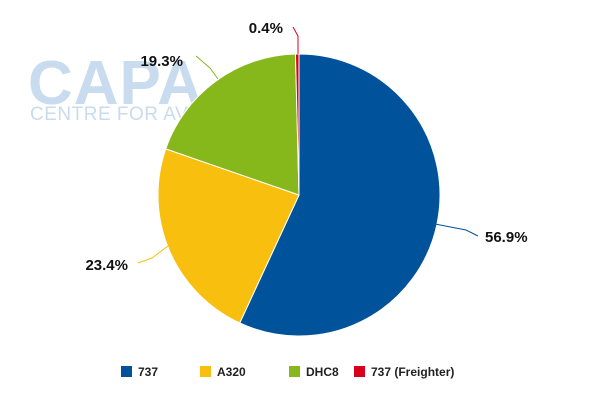 The height and width of the screenshot is (400, 600). Describe the element at coordinates (148, 372) in the screenshot. I see `legend-label-737: 737` at that location.